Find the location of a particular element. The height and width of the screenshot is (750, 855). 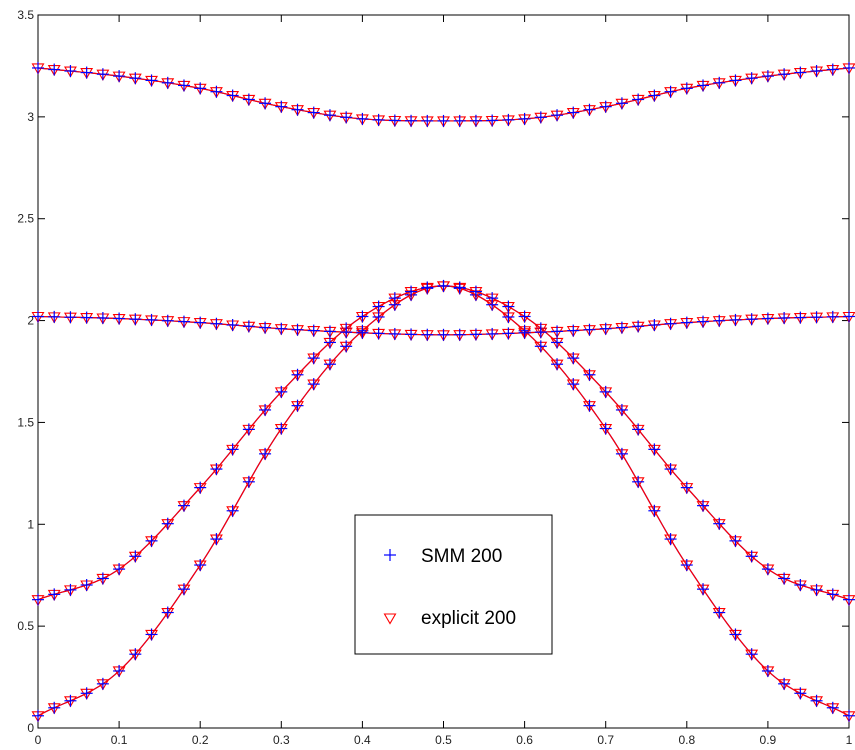

y-tick-label: 2.5 is located at coordinates (25, 219).